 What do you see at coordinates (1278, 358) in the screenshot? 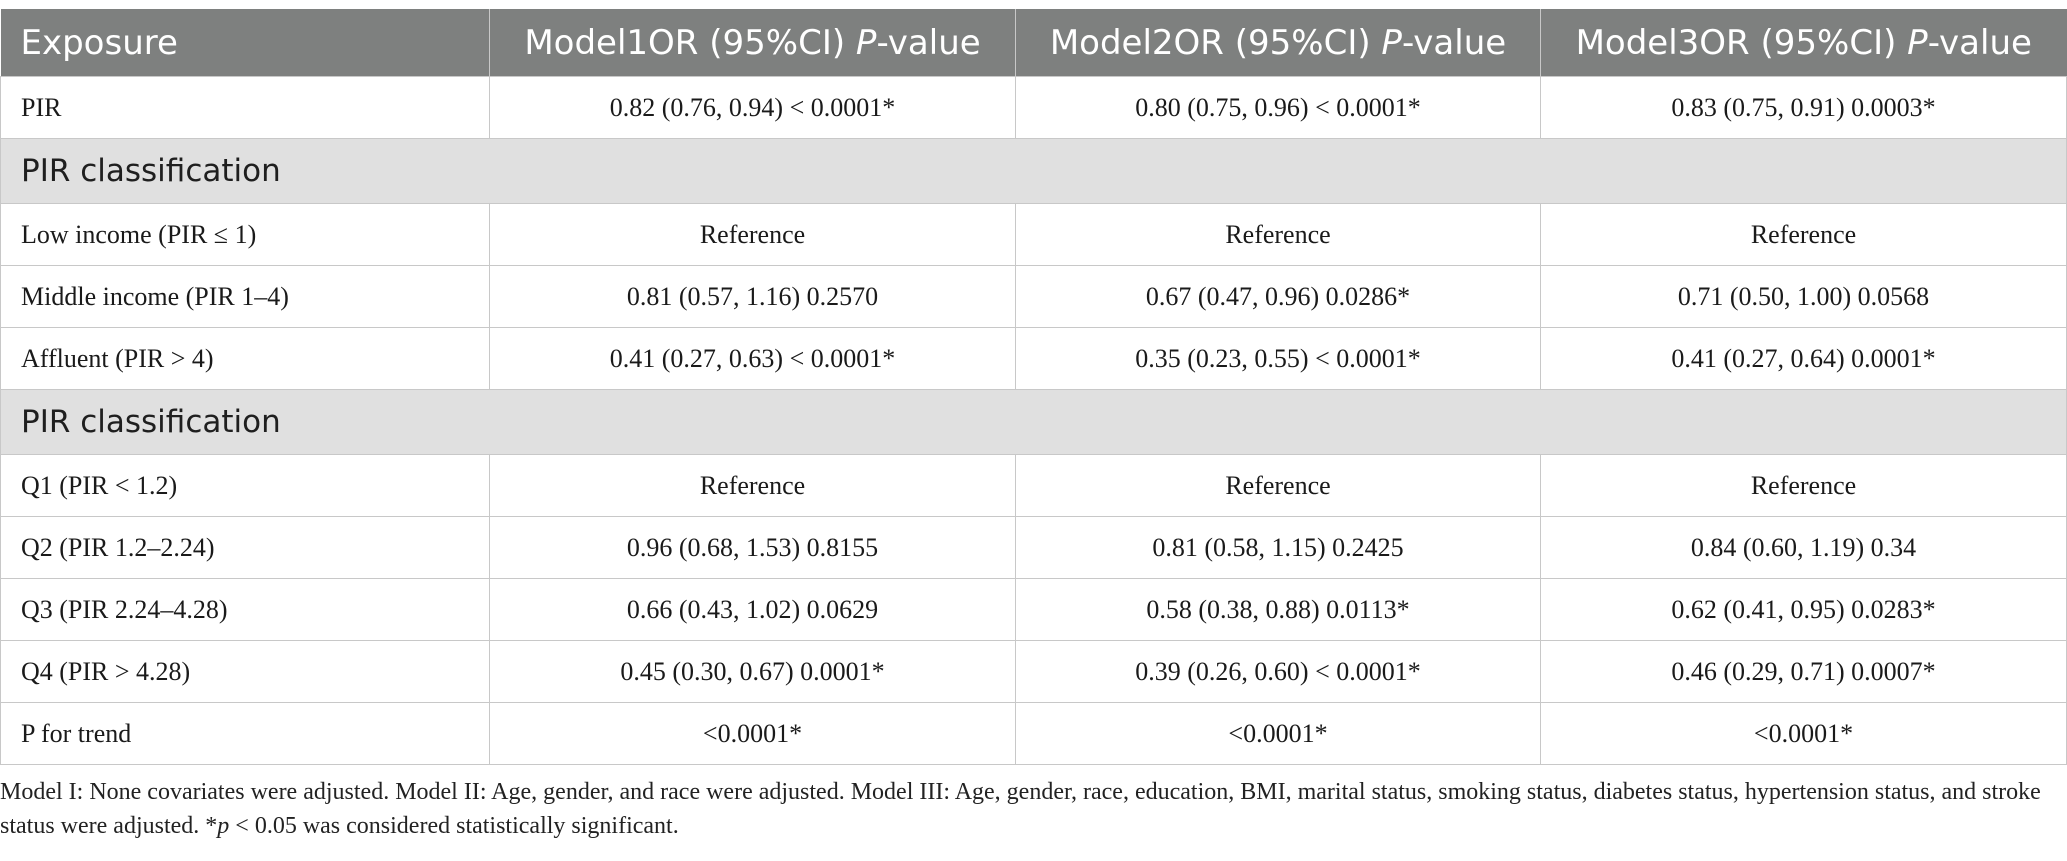
I see `cell-model2: 0.35 (0.23, 0.55) < 0.0001*` at bounding box center [1278, 358].